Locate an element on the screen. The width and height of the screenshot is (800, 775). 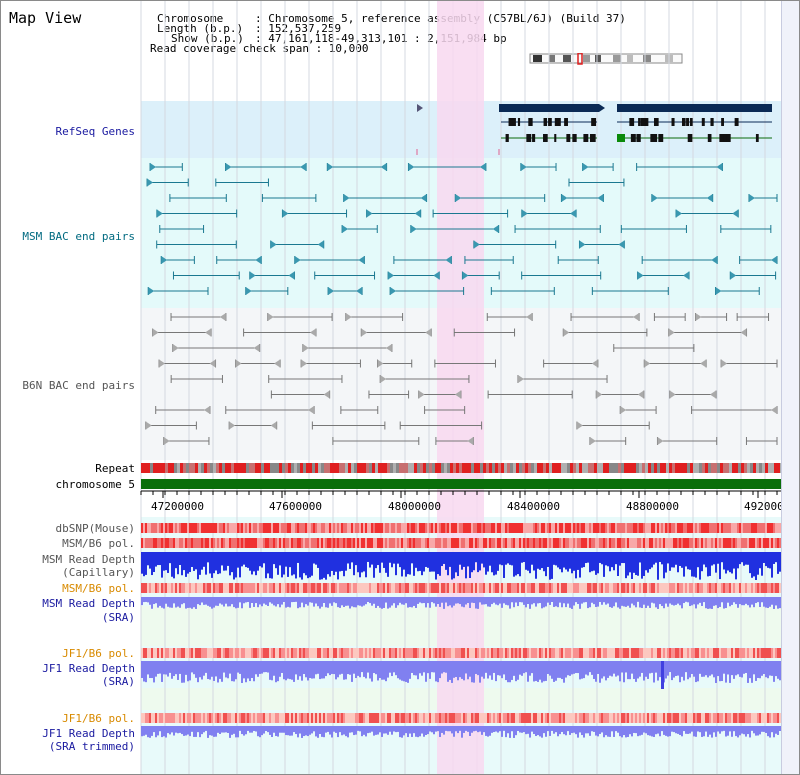
vertical-scrollbar is located at coordinates (790, 387).